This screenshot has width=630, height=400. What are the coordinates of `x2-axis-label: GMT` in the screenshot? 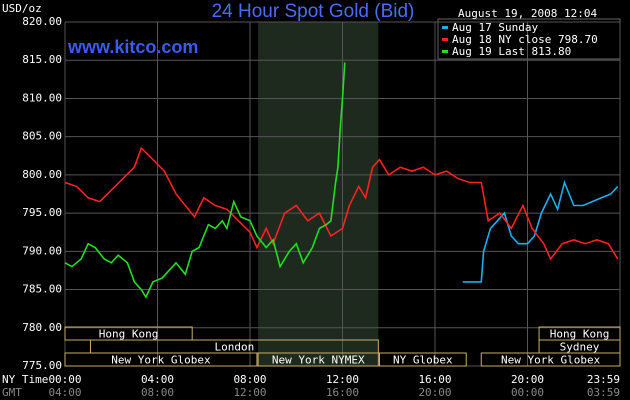 It's located at (12, 392).